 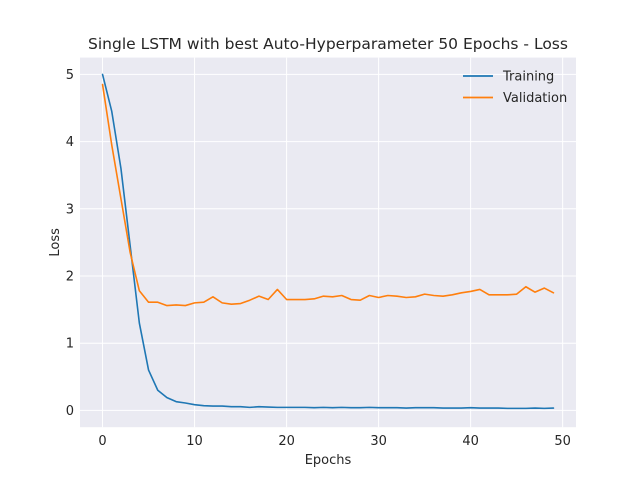 I want to click on legend-label-training: Training, so click(x=528, y=77).